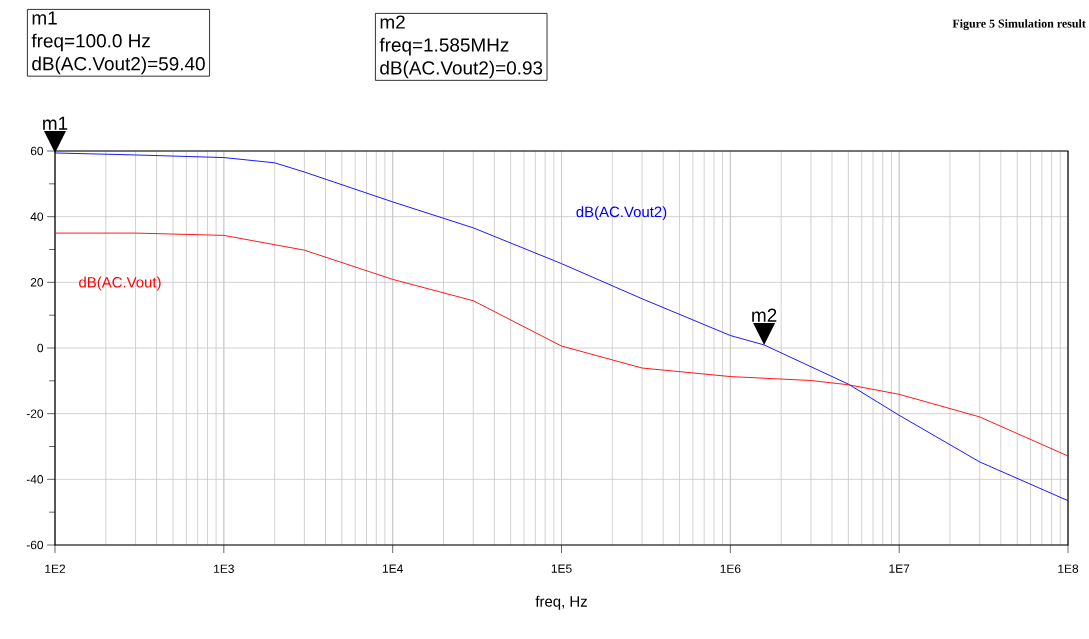  What do you see at coordinates (392, 22) in the screenshot?
I see `text: m2` at bounding box center [392, 22].